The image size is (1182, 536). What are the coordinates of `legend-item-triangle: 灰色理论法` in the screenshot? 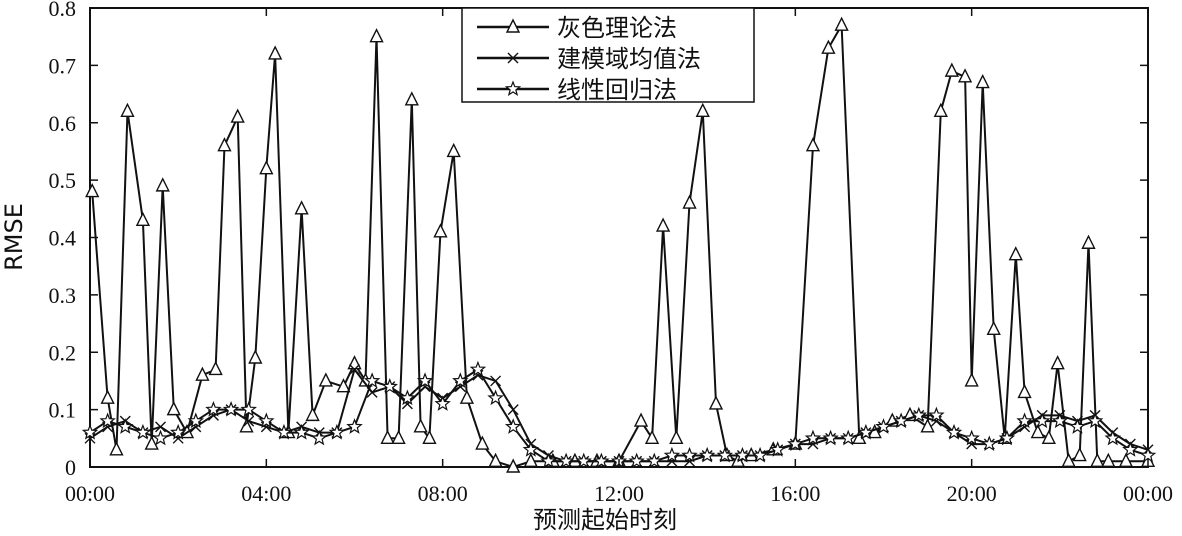 It's located at (577, 28).